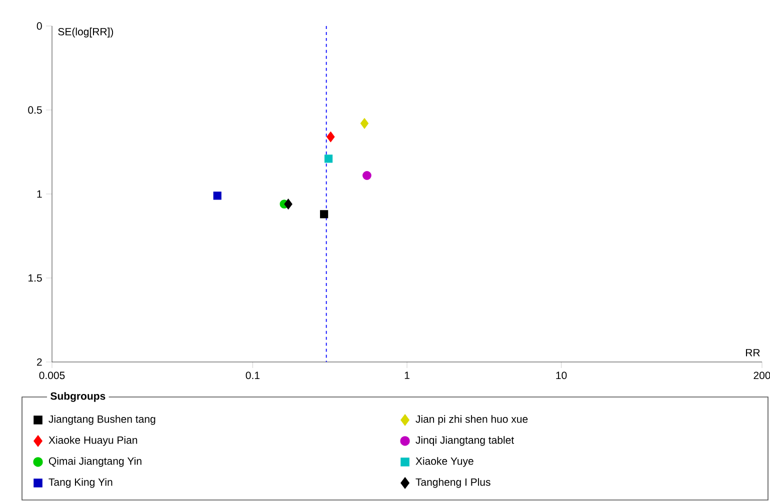 The width and height of the screenshot is (770, 504). I want to click on y-tick-label: 1.5, so click(35, 278).